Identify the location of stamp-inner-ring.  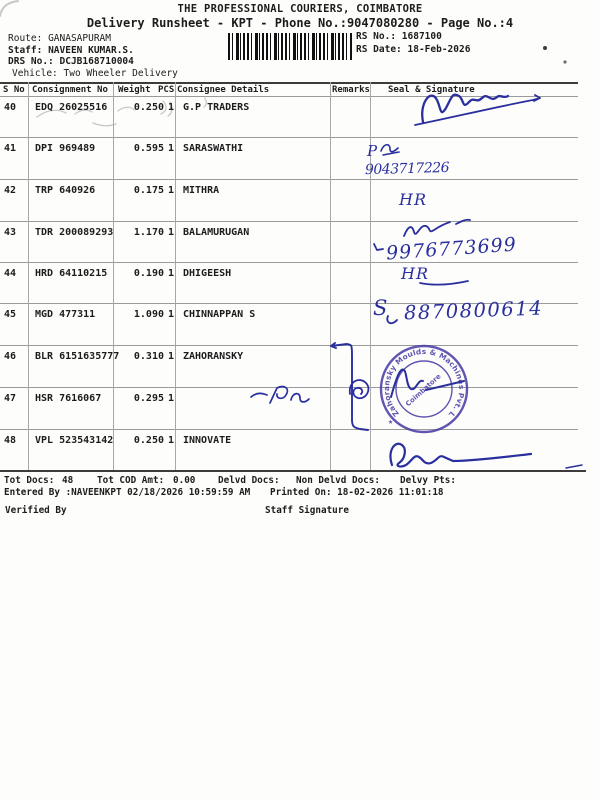
(424, 389).